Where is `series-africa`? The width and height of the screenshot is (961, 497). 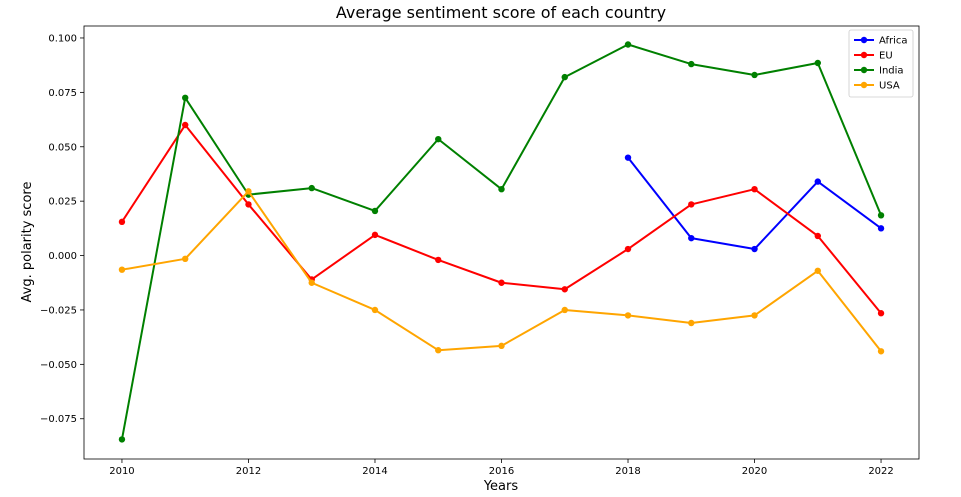 series-africa is located at coordinates (754, 203).